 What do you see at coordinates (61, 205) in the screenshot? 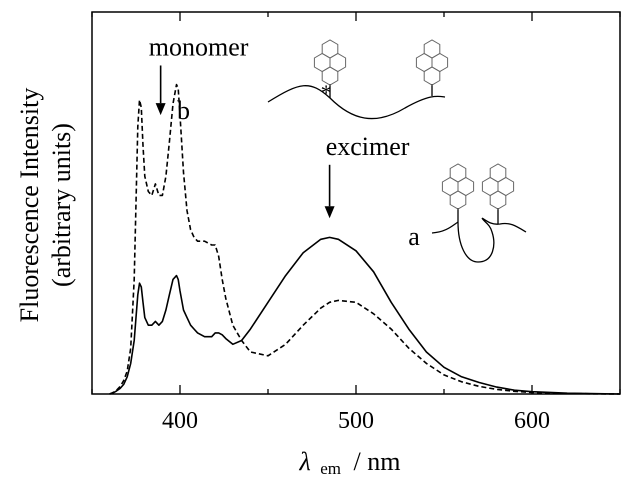
I see `y-axis-label-line2: (arbitrary units)` at bounding box center [61, 205].